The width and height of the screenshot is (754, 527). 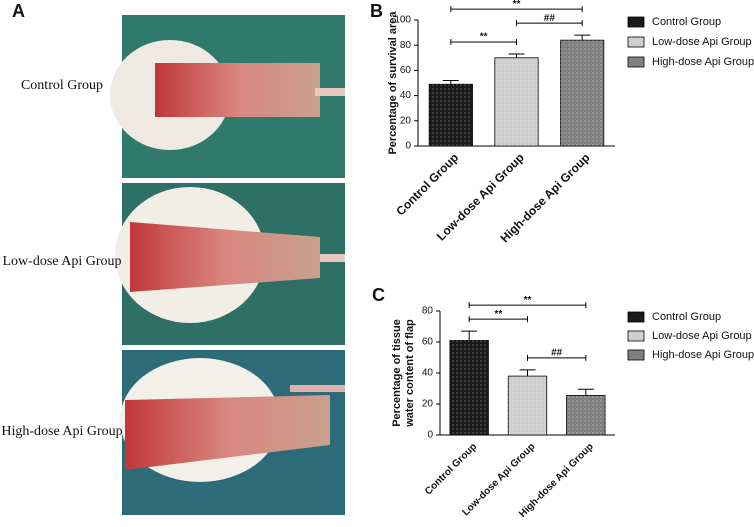 What do you see at coordinates (410, 373) in the screenshot?
I see `y-axis-label: water content of flap` at bounding box center [410, 373].